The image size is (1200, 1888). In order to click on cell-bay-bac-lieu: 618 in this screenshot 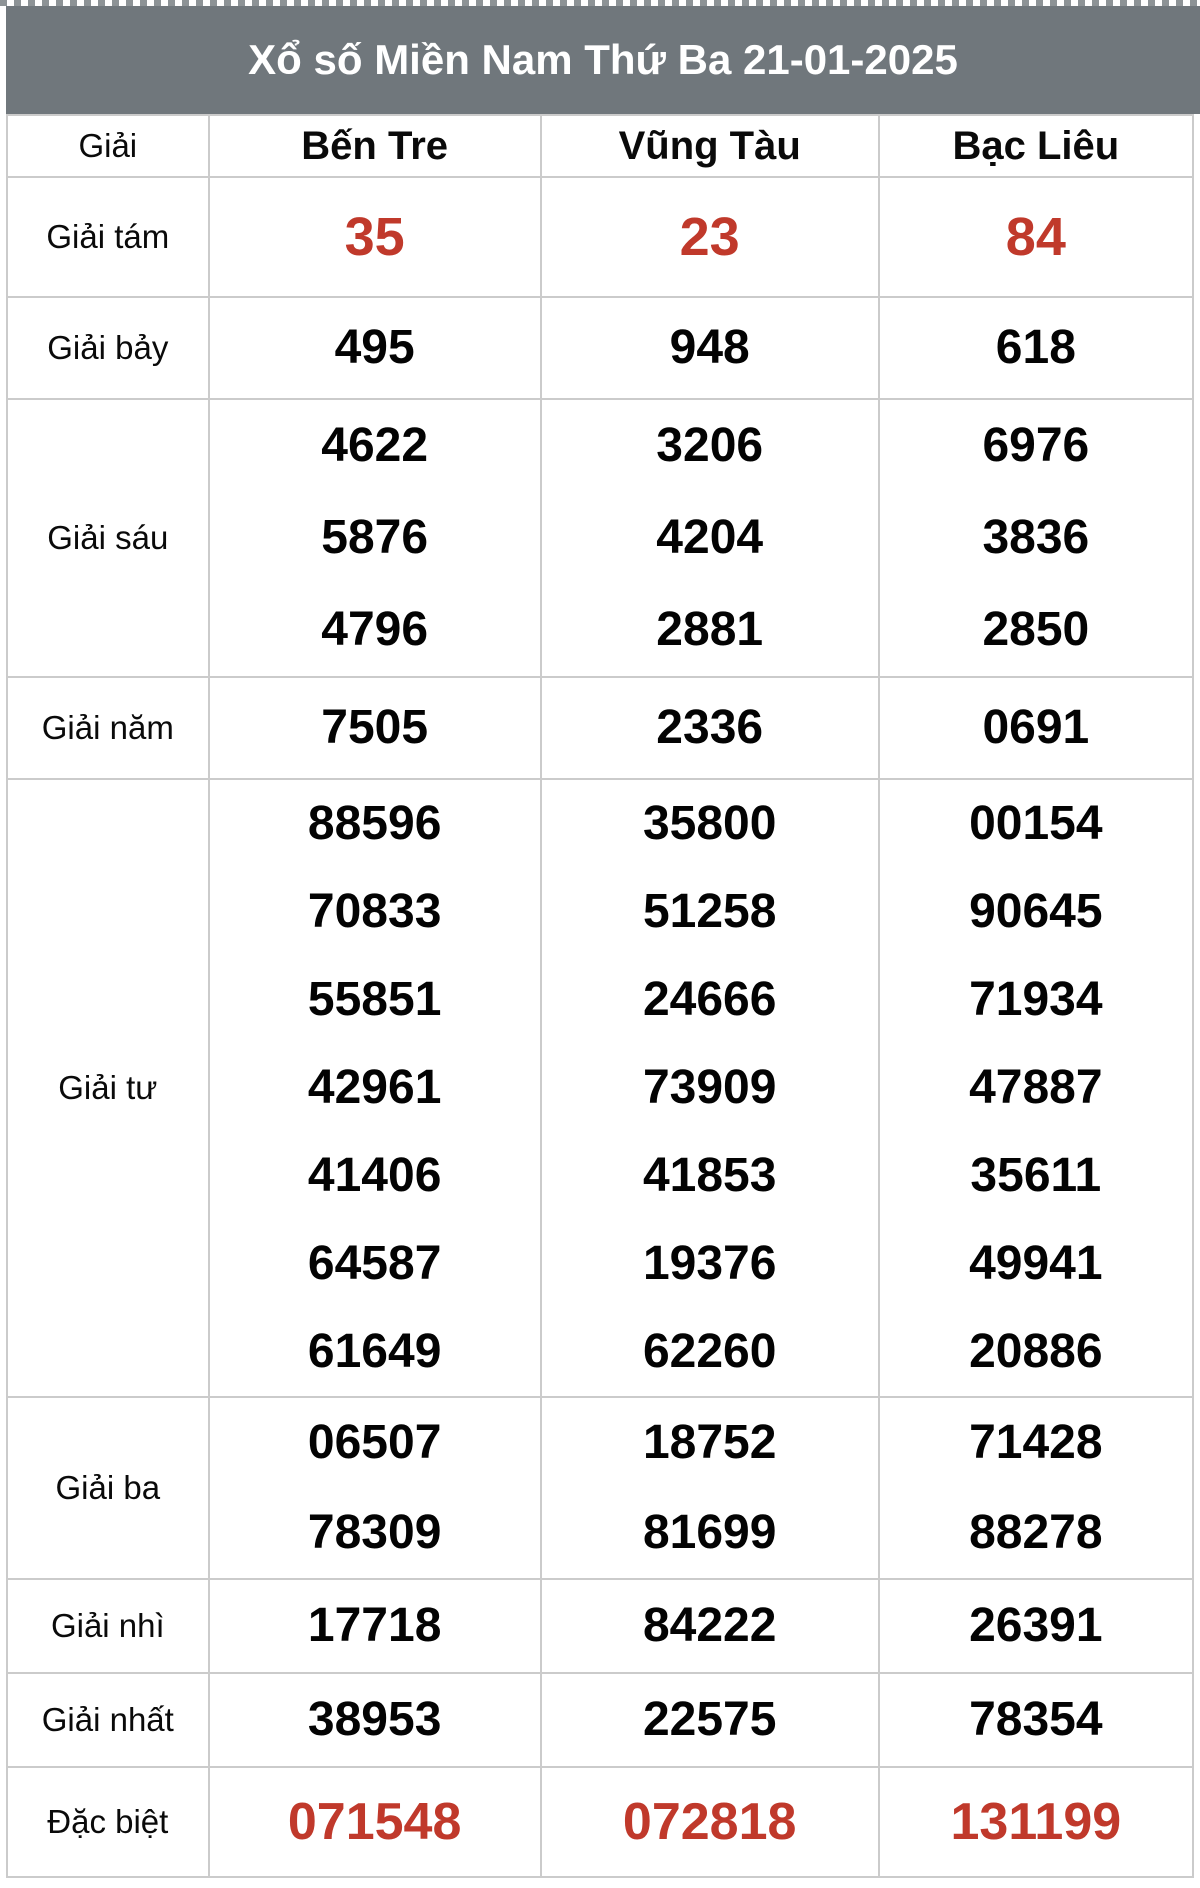, I will do `click(1036, 348)`.